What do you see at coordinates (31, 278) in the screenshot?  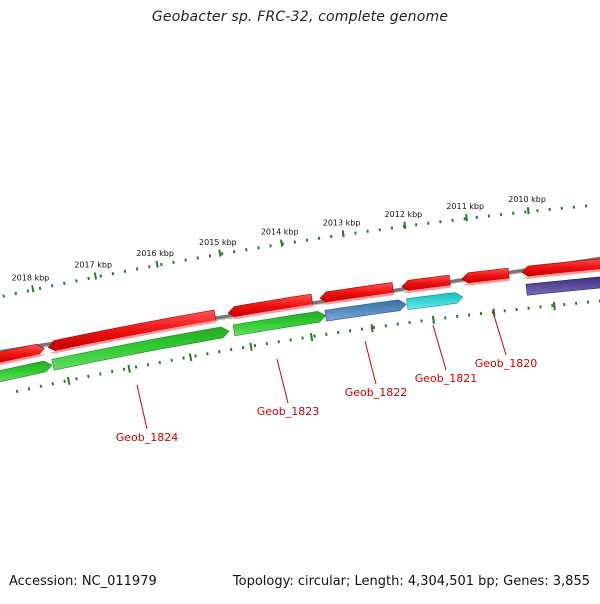 I see `ruler-kbp-label: 2018 kbp` at bounding box center [31, 278].